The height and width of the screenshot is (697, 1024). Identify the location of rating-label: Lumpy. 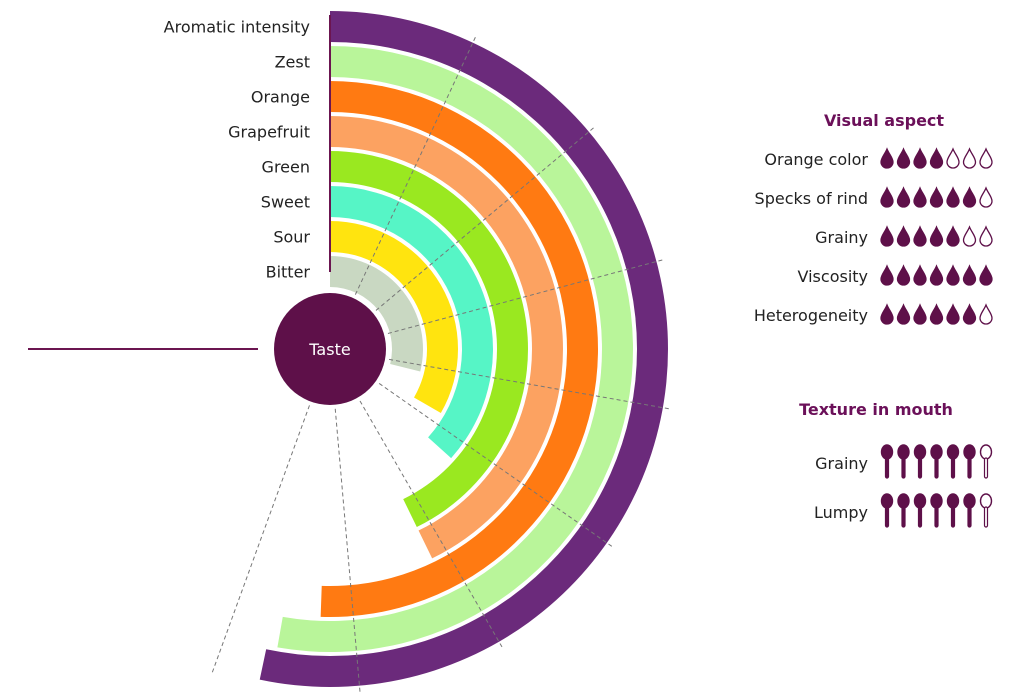
(841, 512).